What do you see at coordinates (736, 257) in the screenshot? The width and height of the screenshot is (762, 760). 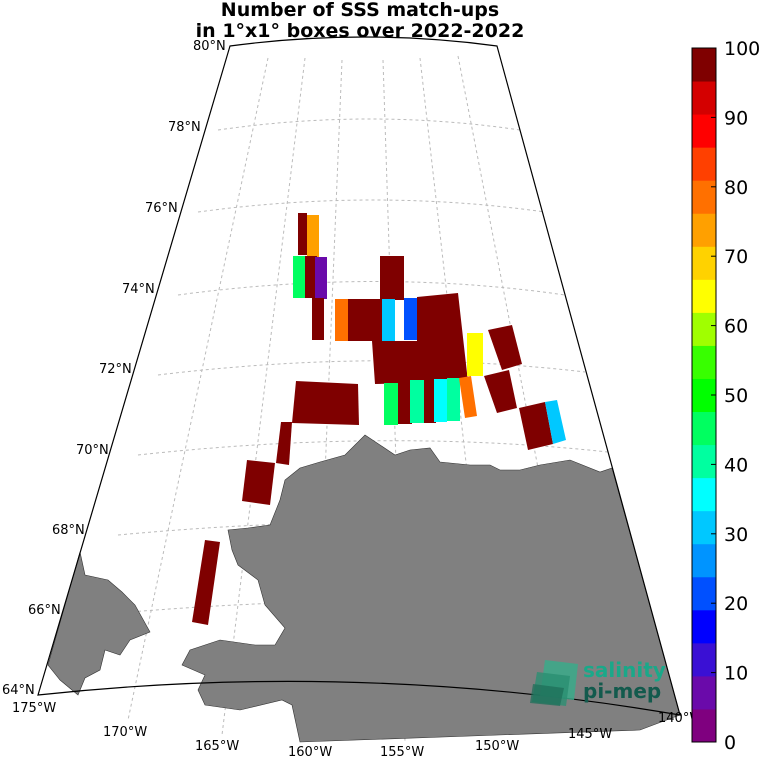 I see `colorbar-tick-label: 70` at bounding box center [736, 257].